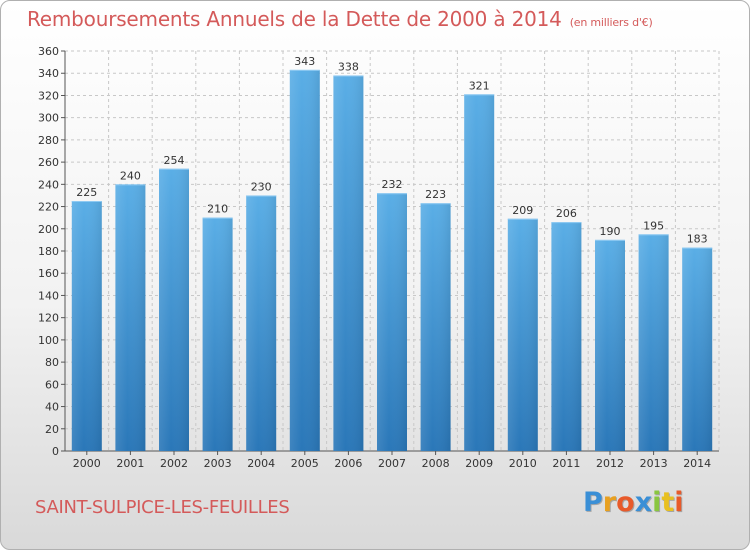  What do you see at coordinates (479, 85) in the screenshot?
I see `value-label: 321` at bounding box center [479, 85].